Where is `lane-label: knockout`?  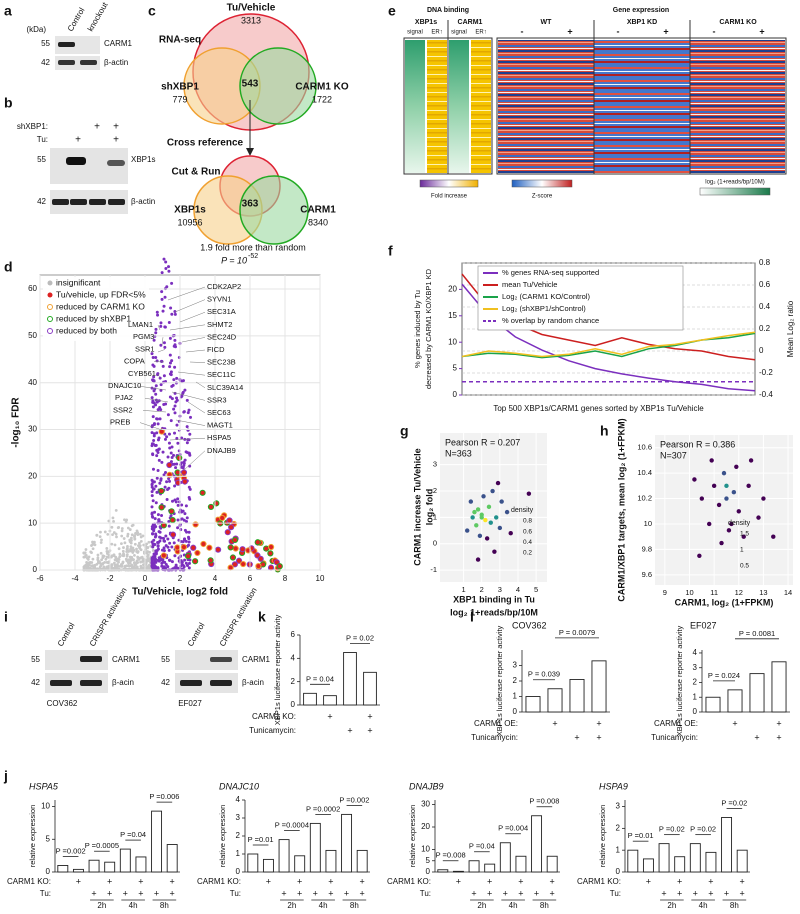
lane-label: knockout is located at coordinates (98, 16).